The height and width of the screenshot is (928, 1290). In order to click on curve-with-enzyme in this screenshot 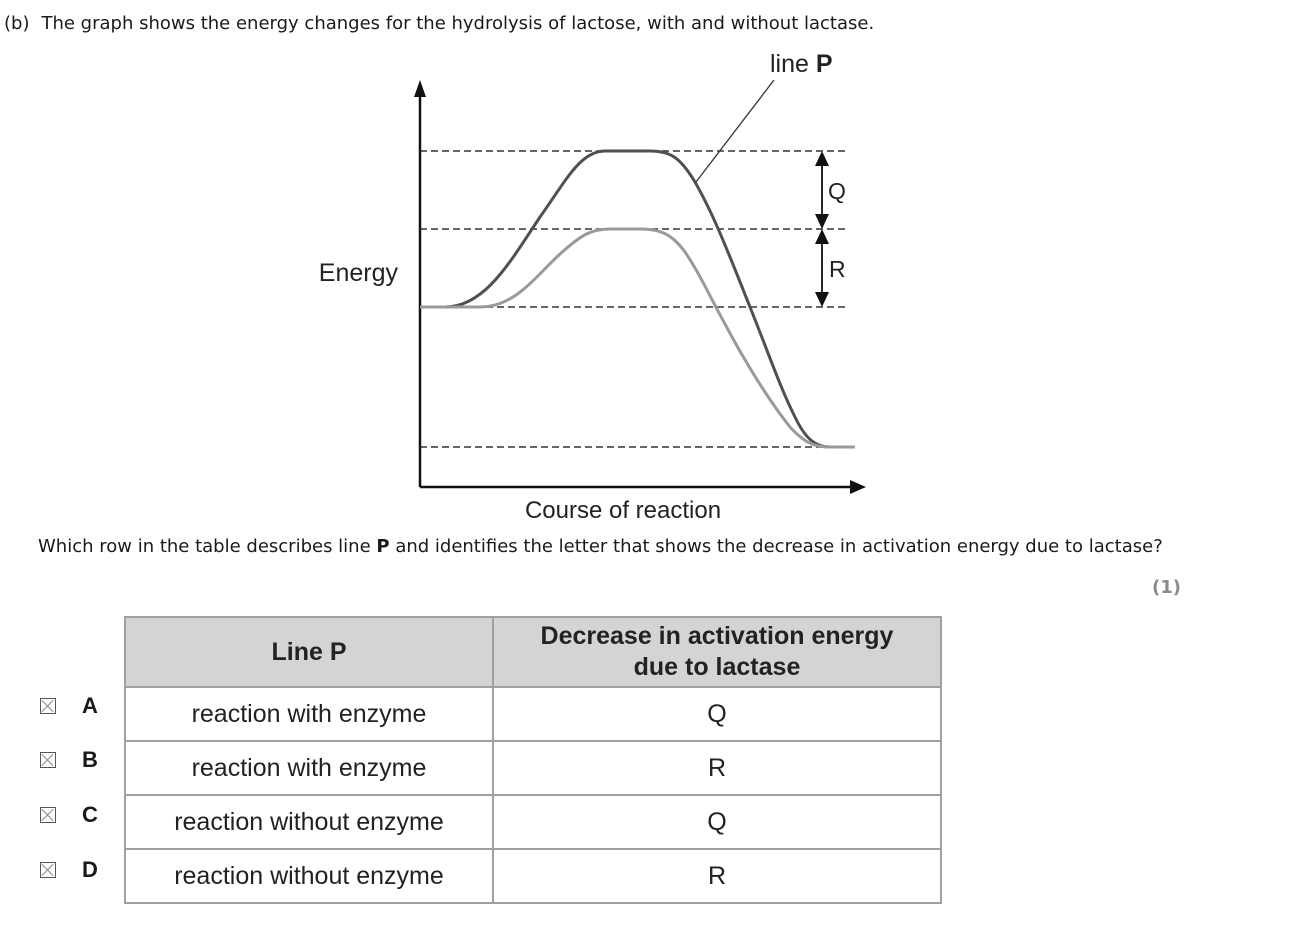, I will do `click(637, 338)`.